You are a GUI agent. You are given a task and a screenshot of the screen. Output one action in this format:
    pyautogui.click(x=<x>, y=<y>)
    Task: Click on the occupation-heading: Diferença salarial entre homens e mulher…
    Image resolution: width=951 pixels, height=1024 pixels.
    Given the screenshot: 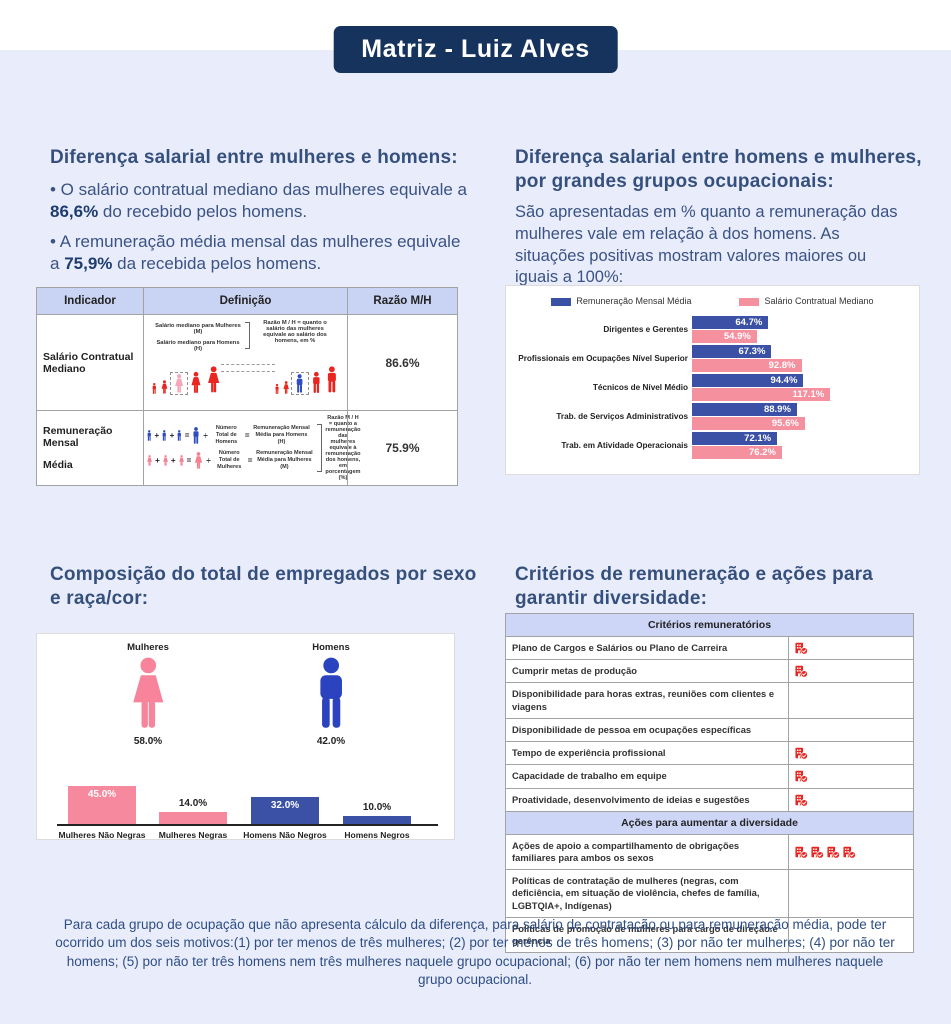 What is the action you would take?
    pyautogui.click(x=718, y=170)
    